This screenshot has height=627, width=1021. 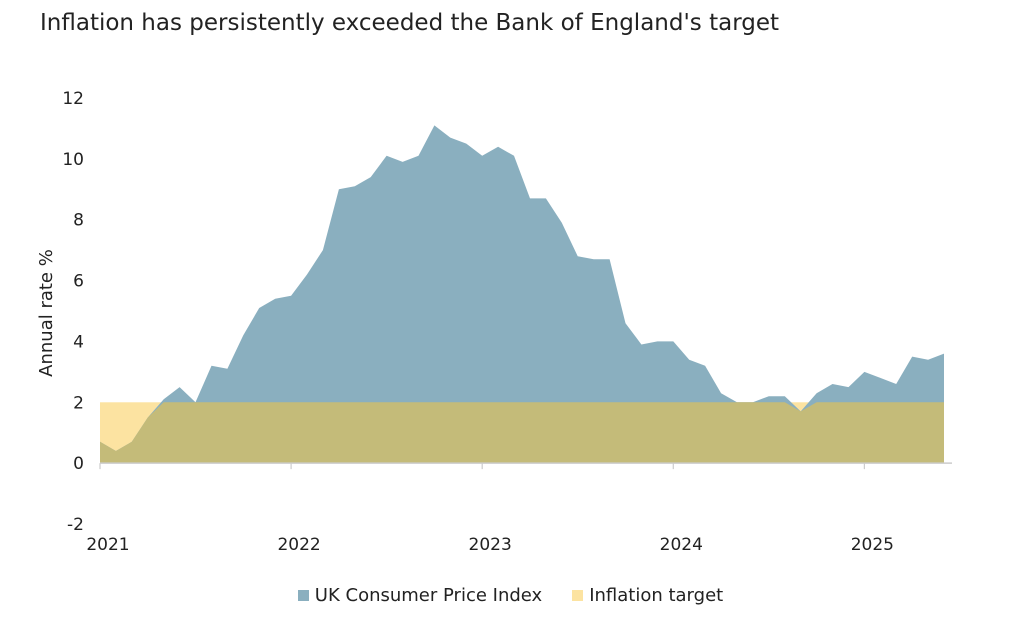 I want to click on x-tick-label: 2025, so click(x=872, y=545).